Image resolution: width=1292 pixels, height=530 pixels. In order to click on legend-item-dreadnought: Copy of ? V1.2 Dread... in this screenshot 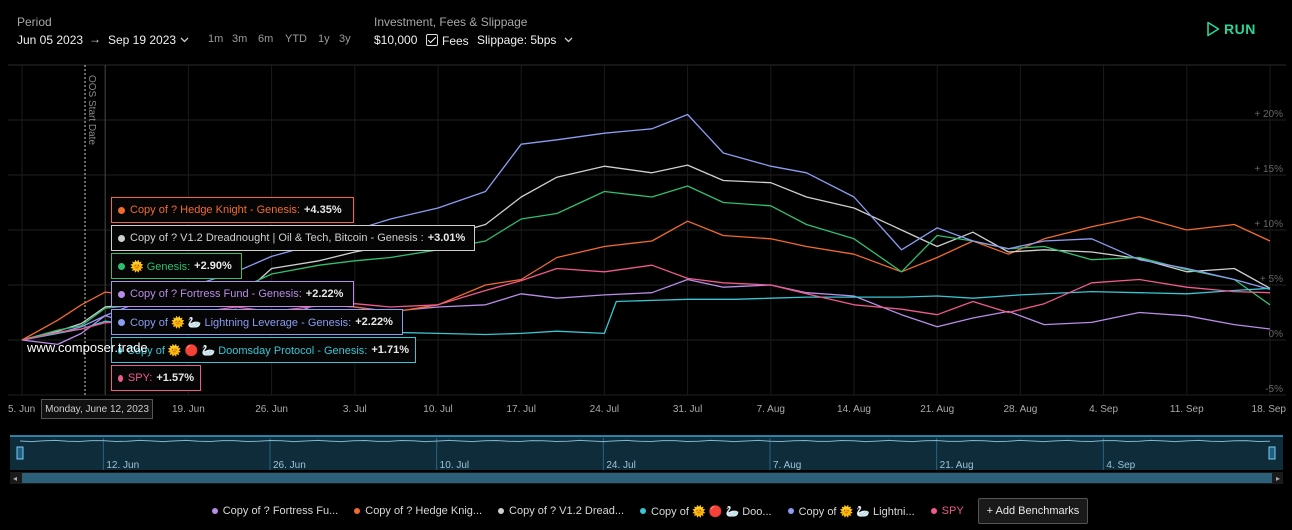, I will do `click(561, 511)`.